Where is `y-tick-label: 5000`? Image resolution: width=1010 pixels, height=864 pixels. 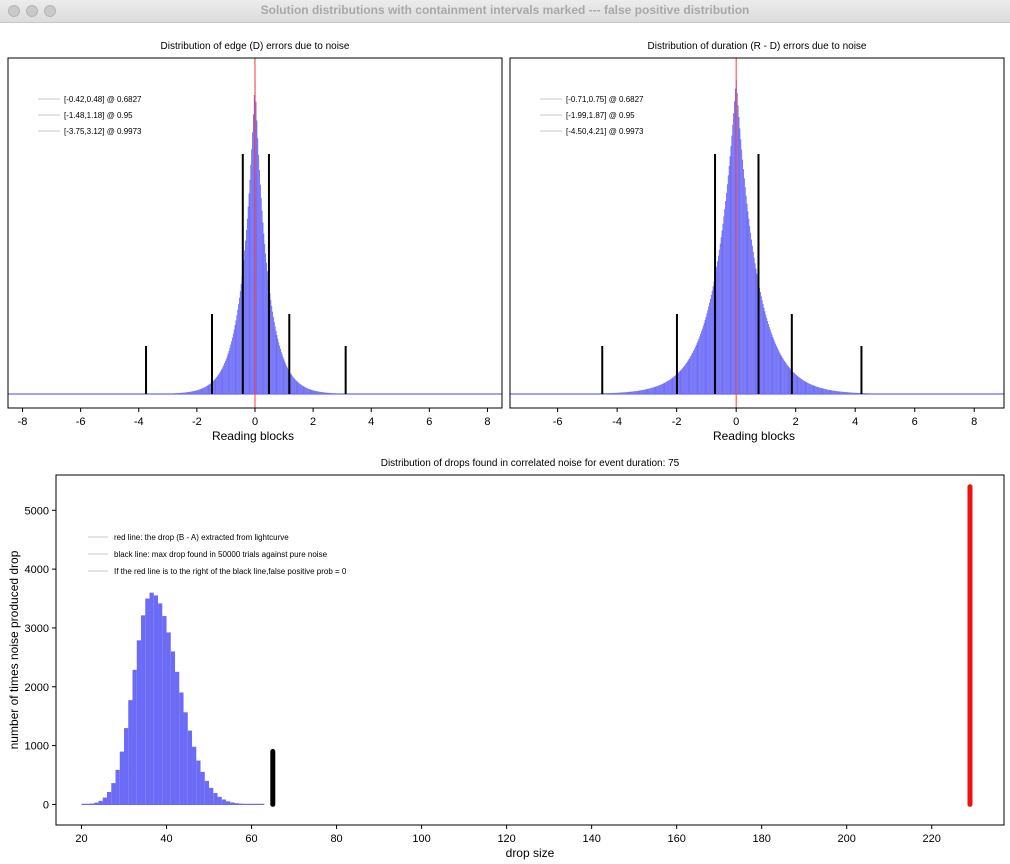
y-tick-label: 5000 is located at coordinates (37, 511).